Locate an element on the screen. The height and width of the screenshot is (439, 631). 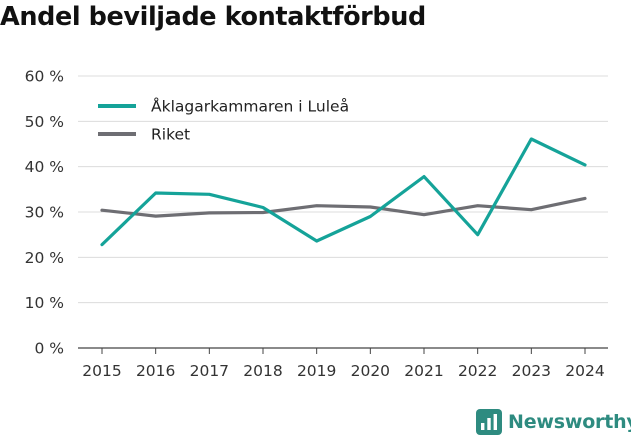
x-tick-label: 2018 is located at coordinates (262, 371).